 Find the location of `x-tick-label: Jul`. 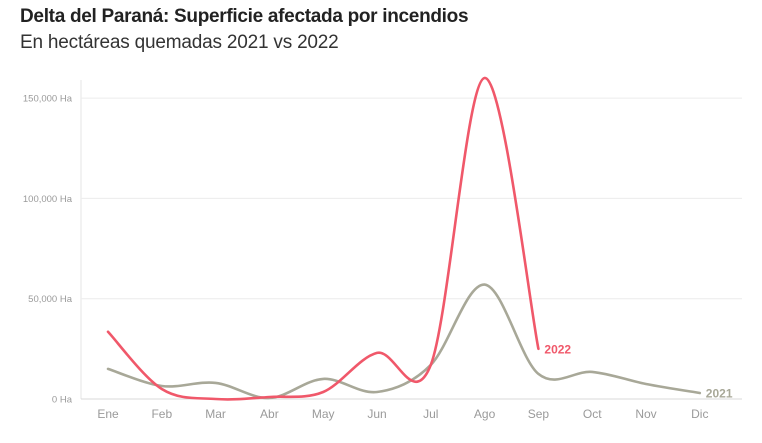

x-tick-label: Jul is located at coordinates (430, 414).